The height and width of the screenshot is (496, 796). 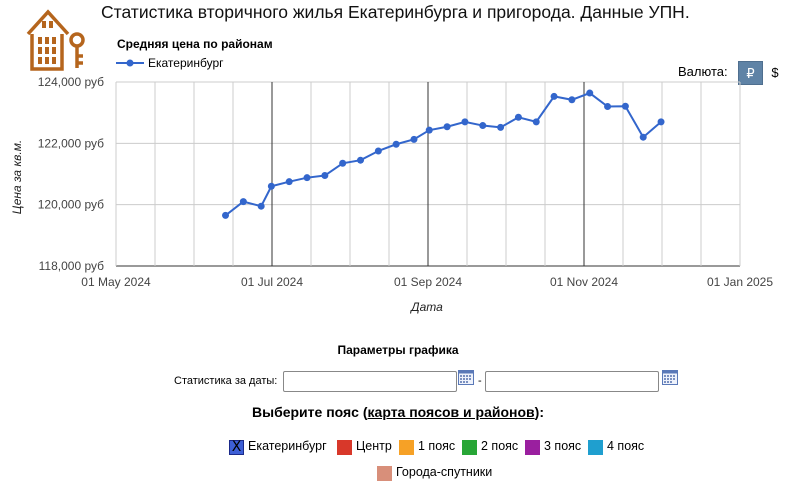 I want to click on y-axis-title: Цена за кв.м., so click(x=17, y=177).